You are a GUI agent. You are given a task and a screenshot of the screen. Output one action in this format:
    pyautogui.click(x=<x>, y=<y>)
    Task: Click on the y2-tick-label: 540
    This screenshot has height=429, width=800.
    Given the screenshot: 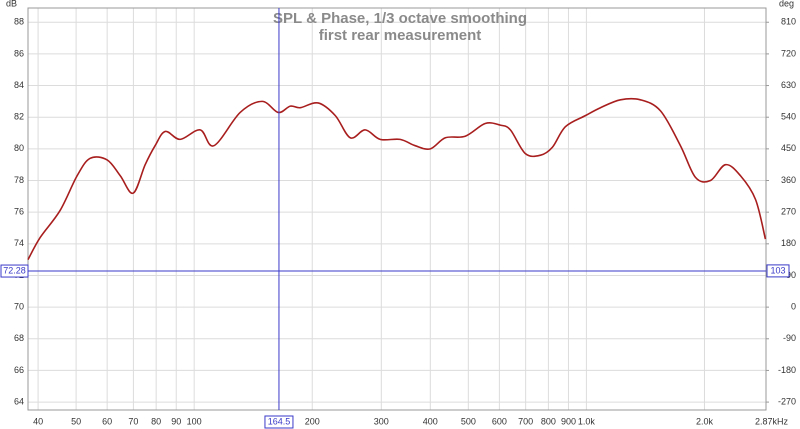 What is the action you would take?
    pyautogui.click(x=788, y=117)
    